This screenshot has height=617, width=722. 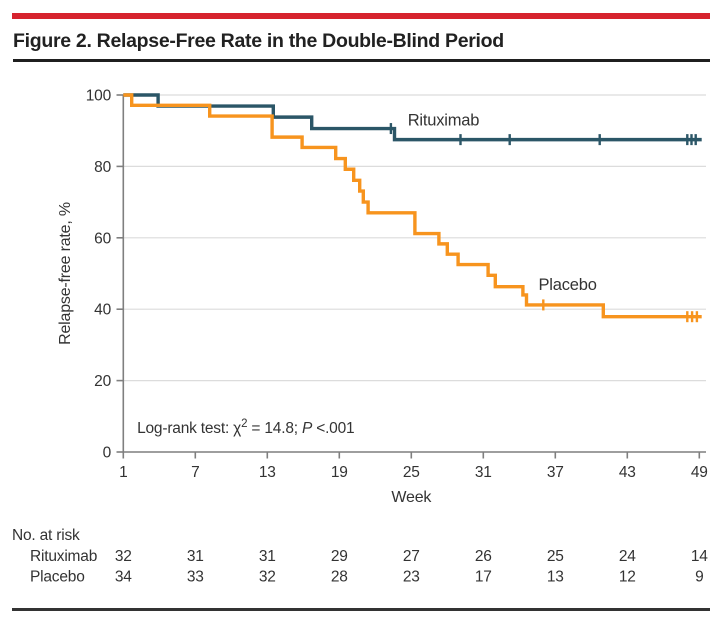 What do you see at coordinates (699, 577) in the screenshot?
I see `risk-value: 9` at bounding box center [699, 577].